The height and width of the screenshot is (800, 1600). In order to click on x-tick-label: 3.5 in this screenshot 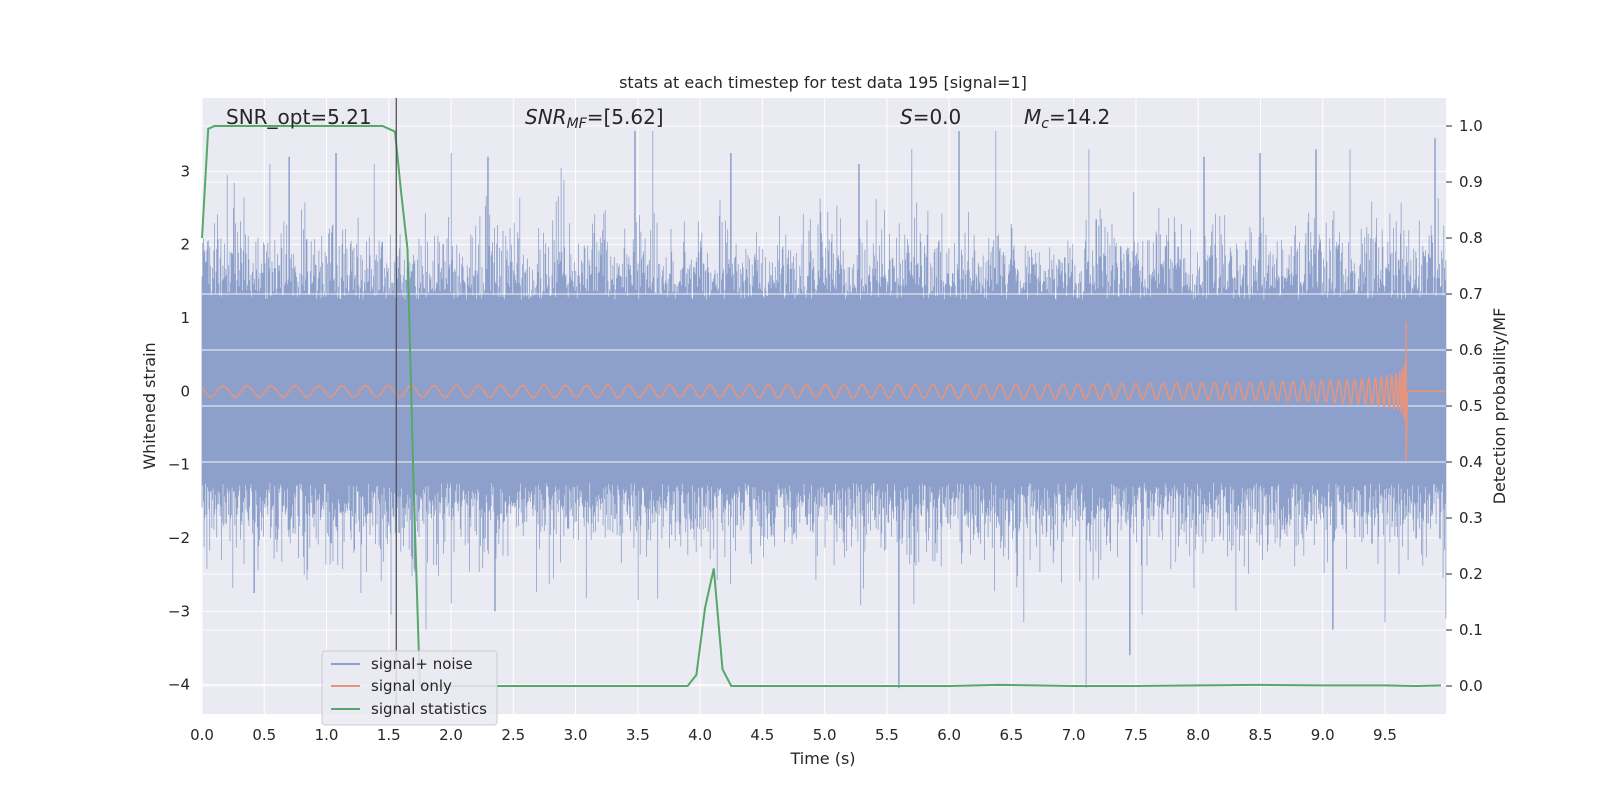, I will do `click(638, 735)`.